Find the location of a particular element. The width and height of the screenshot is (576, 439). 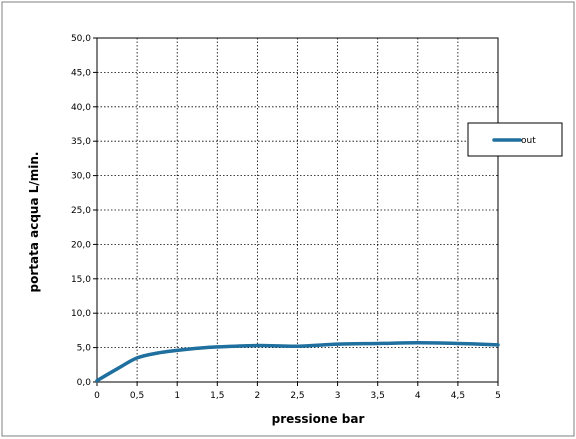

x-axis-ticks: 0 0,5 1 1,5 2 2,5 3 3,5 4 4,5 5 is located at coordinates (297, 391).